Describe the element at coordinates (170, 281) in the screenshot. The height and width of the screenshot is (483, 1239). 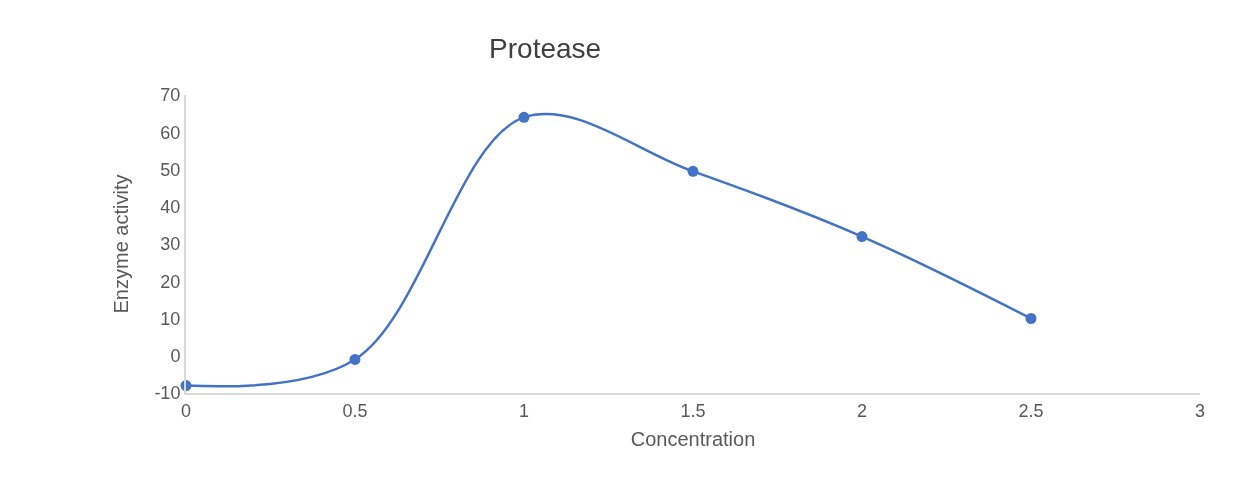
I see `y-tick-label: 20` at that location.